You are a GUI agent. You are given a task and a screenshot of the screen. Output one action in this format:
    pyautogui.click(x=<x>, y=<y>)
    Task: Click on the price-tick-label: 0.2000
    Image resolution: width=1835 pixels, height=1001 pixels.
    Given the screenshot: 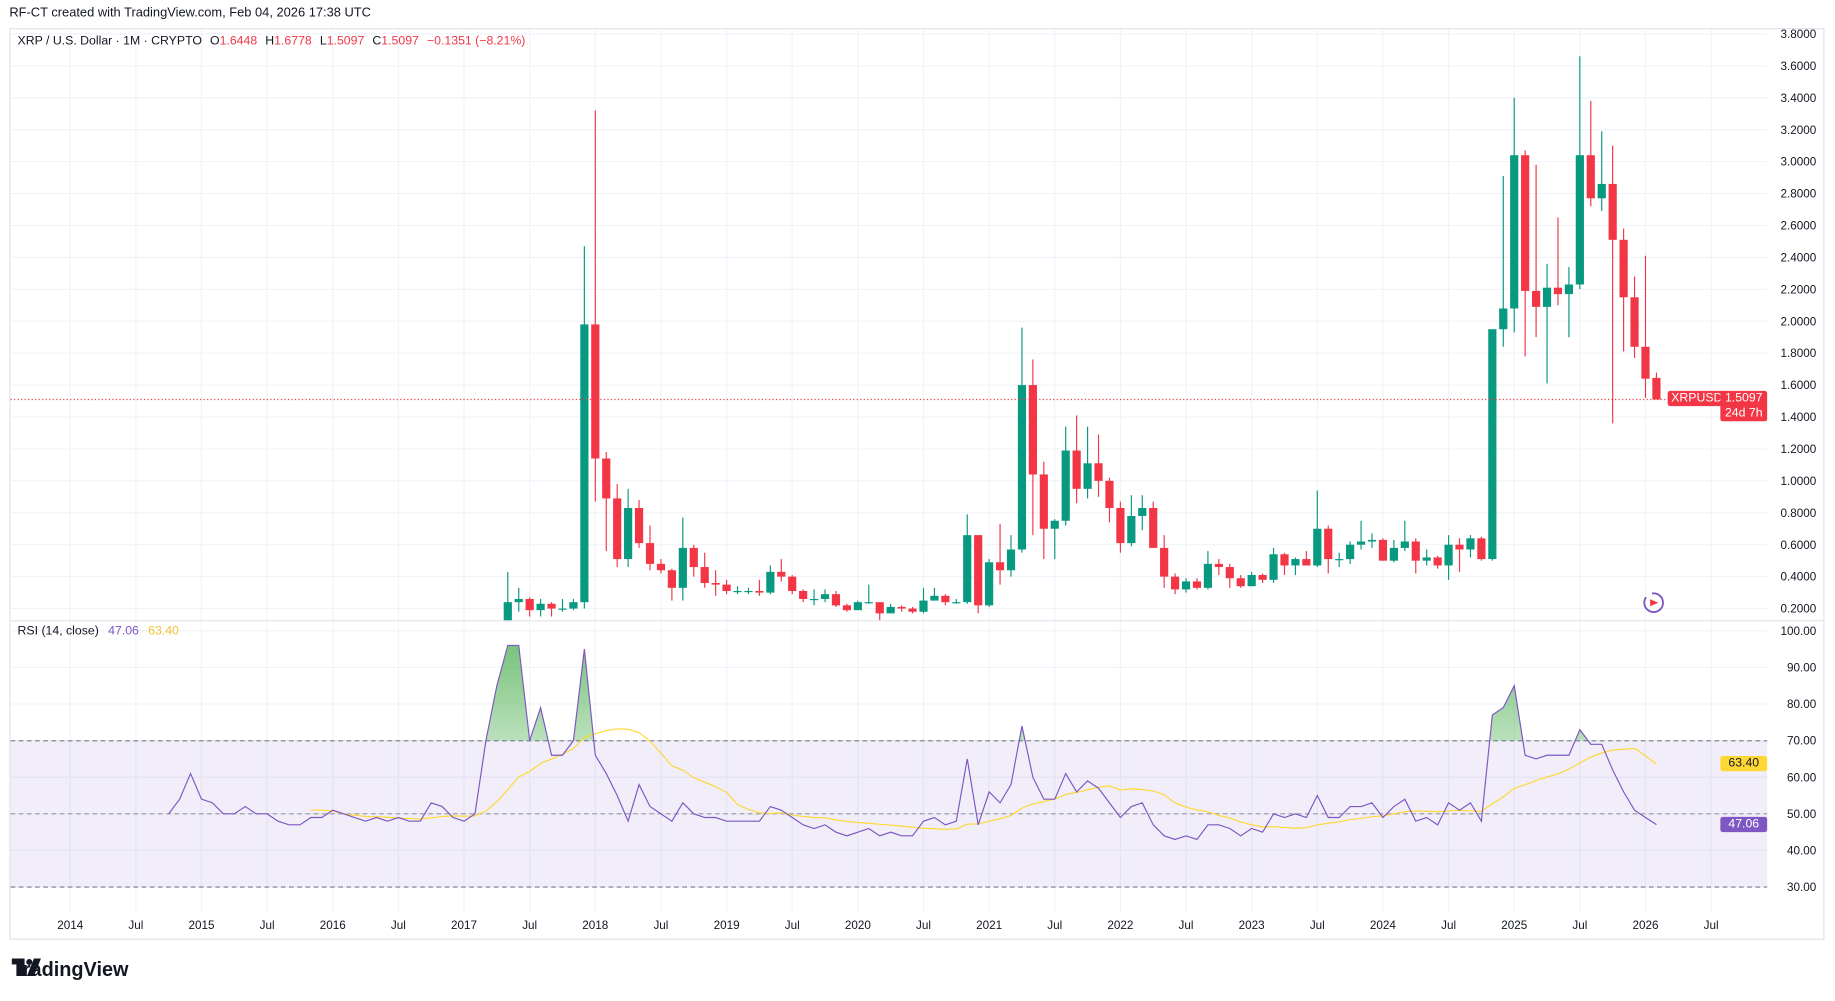 What is the action you would take?
    pyautogui.click(x=1799, y=609)
    